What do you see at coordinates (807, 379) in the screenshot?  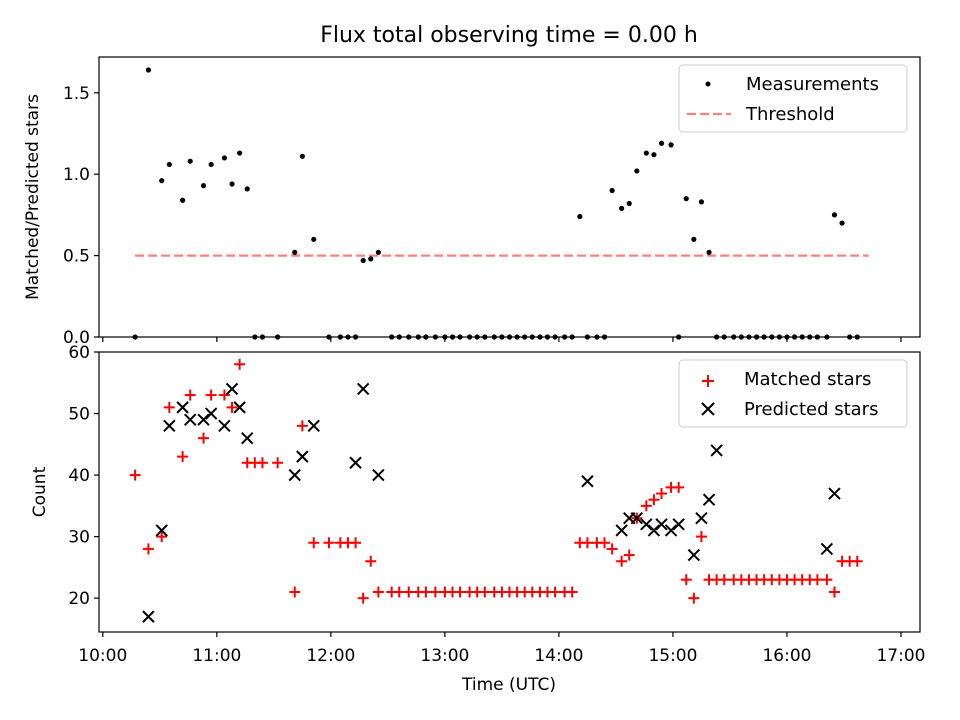 I see `legend-matched-label: Matched stars` at bounding box center [807, 379].